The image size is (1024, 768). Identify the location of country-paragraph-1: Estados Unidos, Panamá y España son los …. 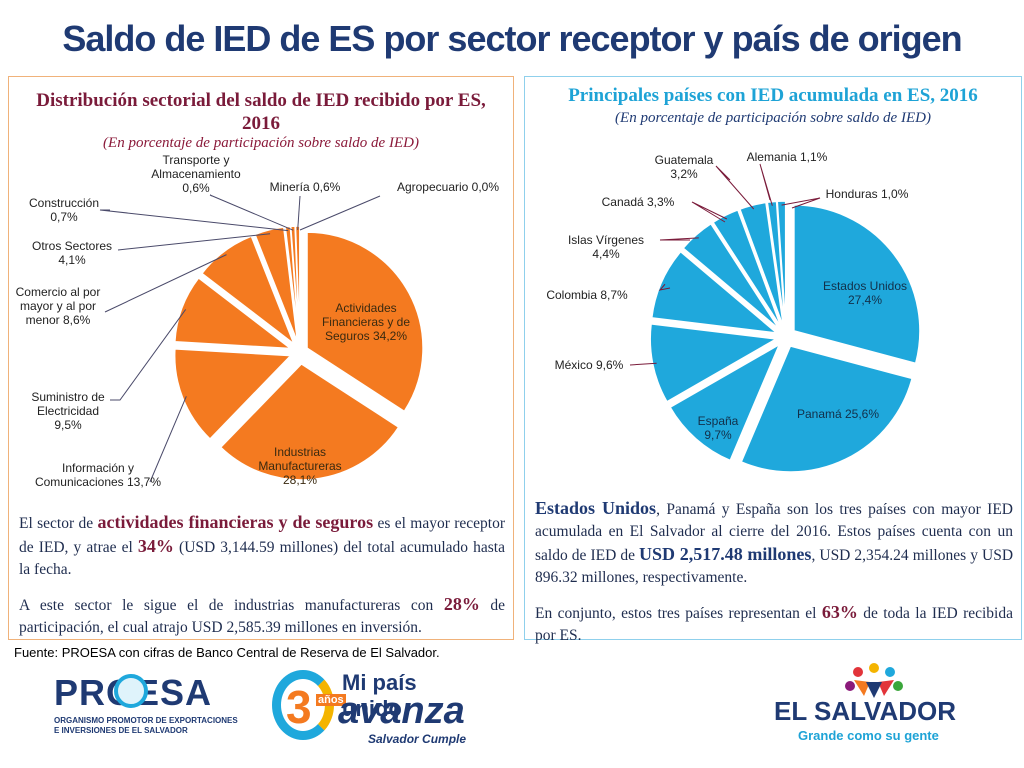
(774, 543).